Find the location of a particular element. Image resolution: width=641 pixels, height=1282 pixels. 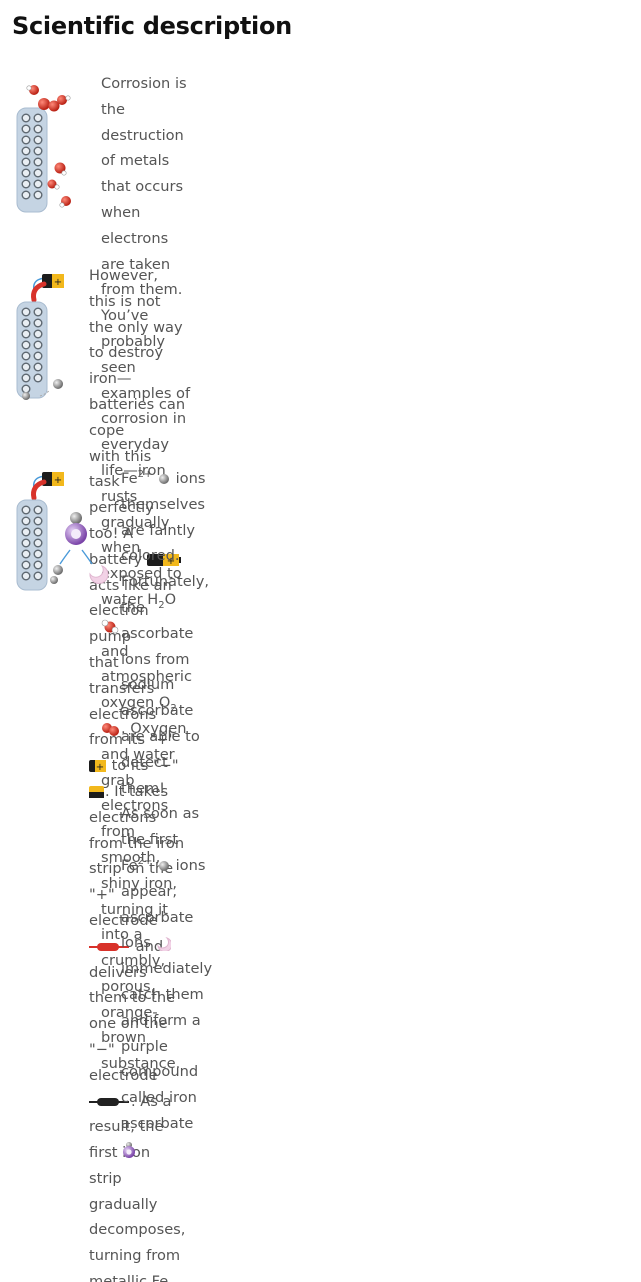

ascorbate-iron-strip-illustration: + is located at coordinates (62, 531).